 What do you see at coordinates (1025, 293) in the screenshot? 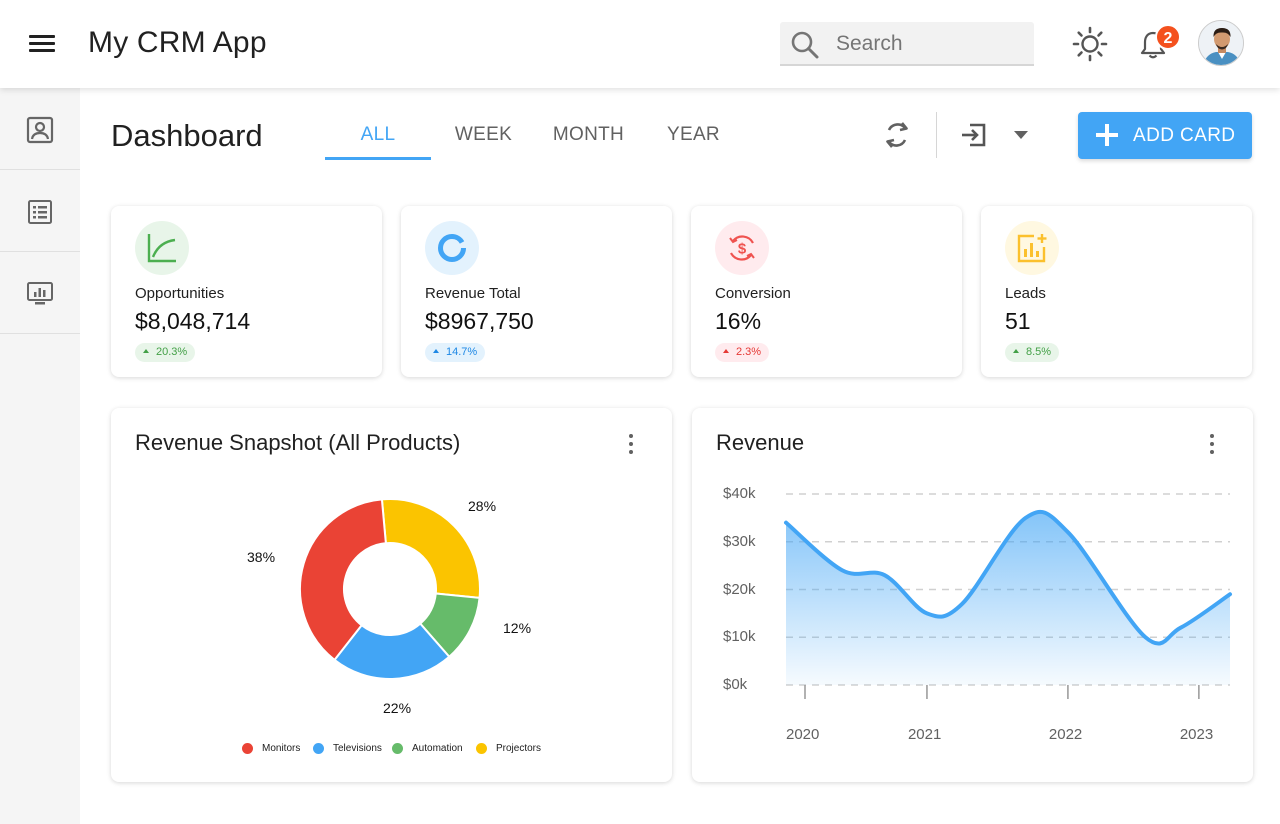
I see `stat-label: Leads` at bounding box center [1025, 293].